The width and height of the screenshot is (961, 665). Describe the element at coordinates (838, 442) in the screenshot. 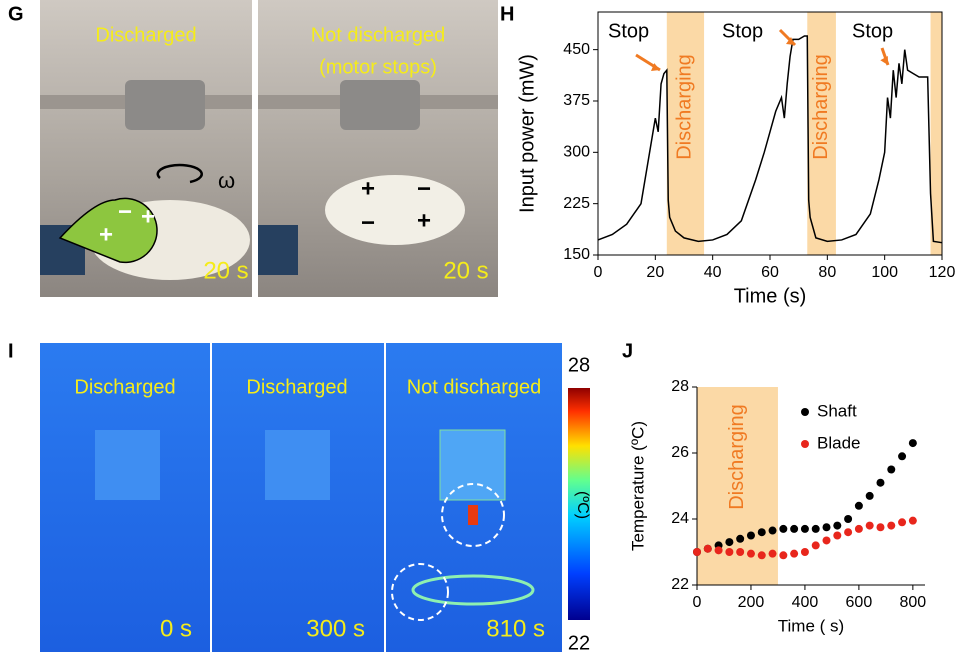

I see `legend-label: Blade` at that location.